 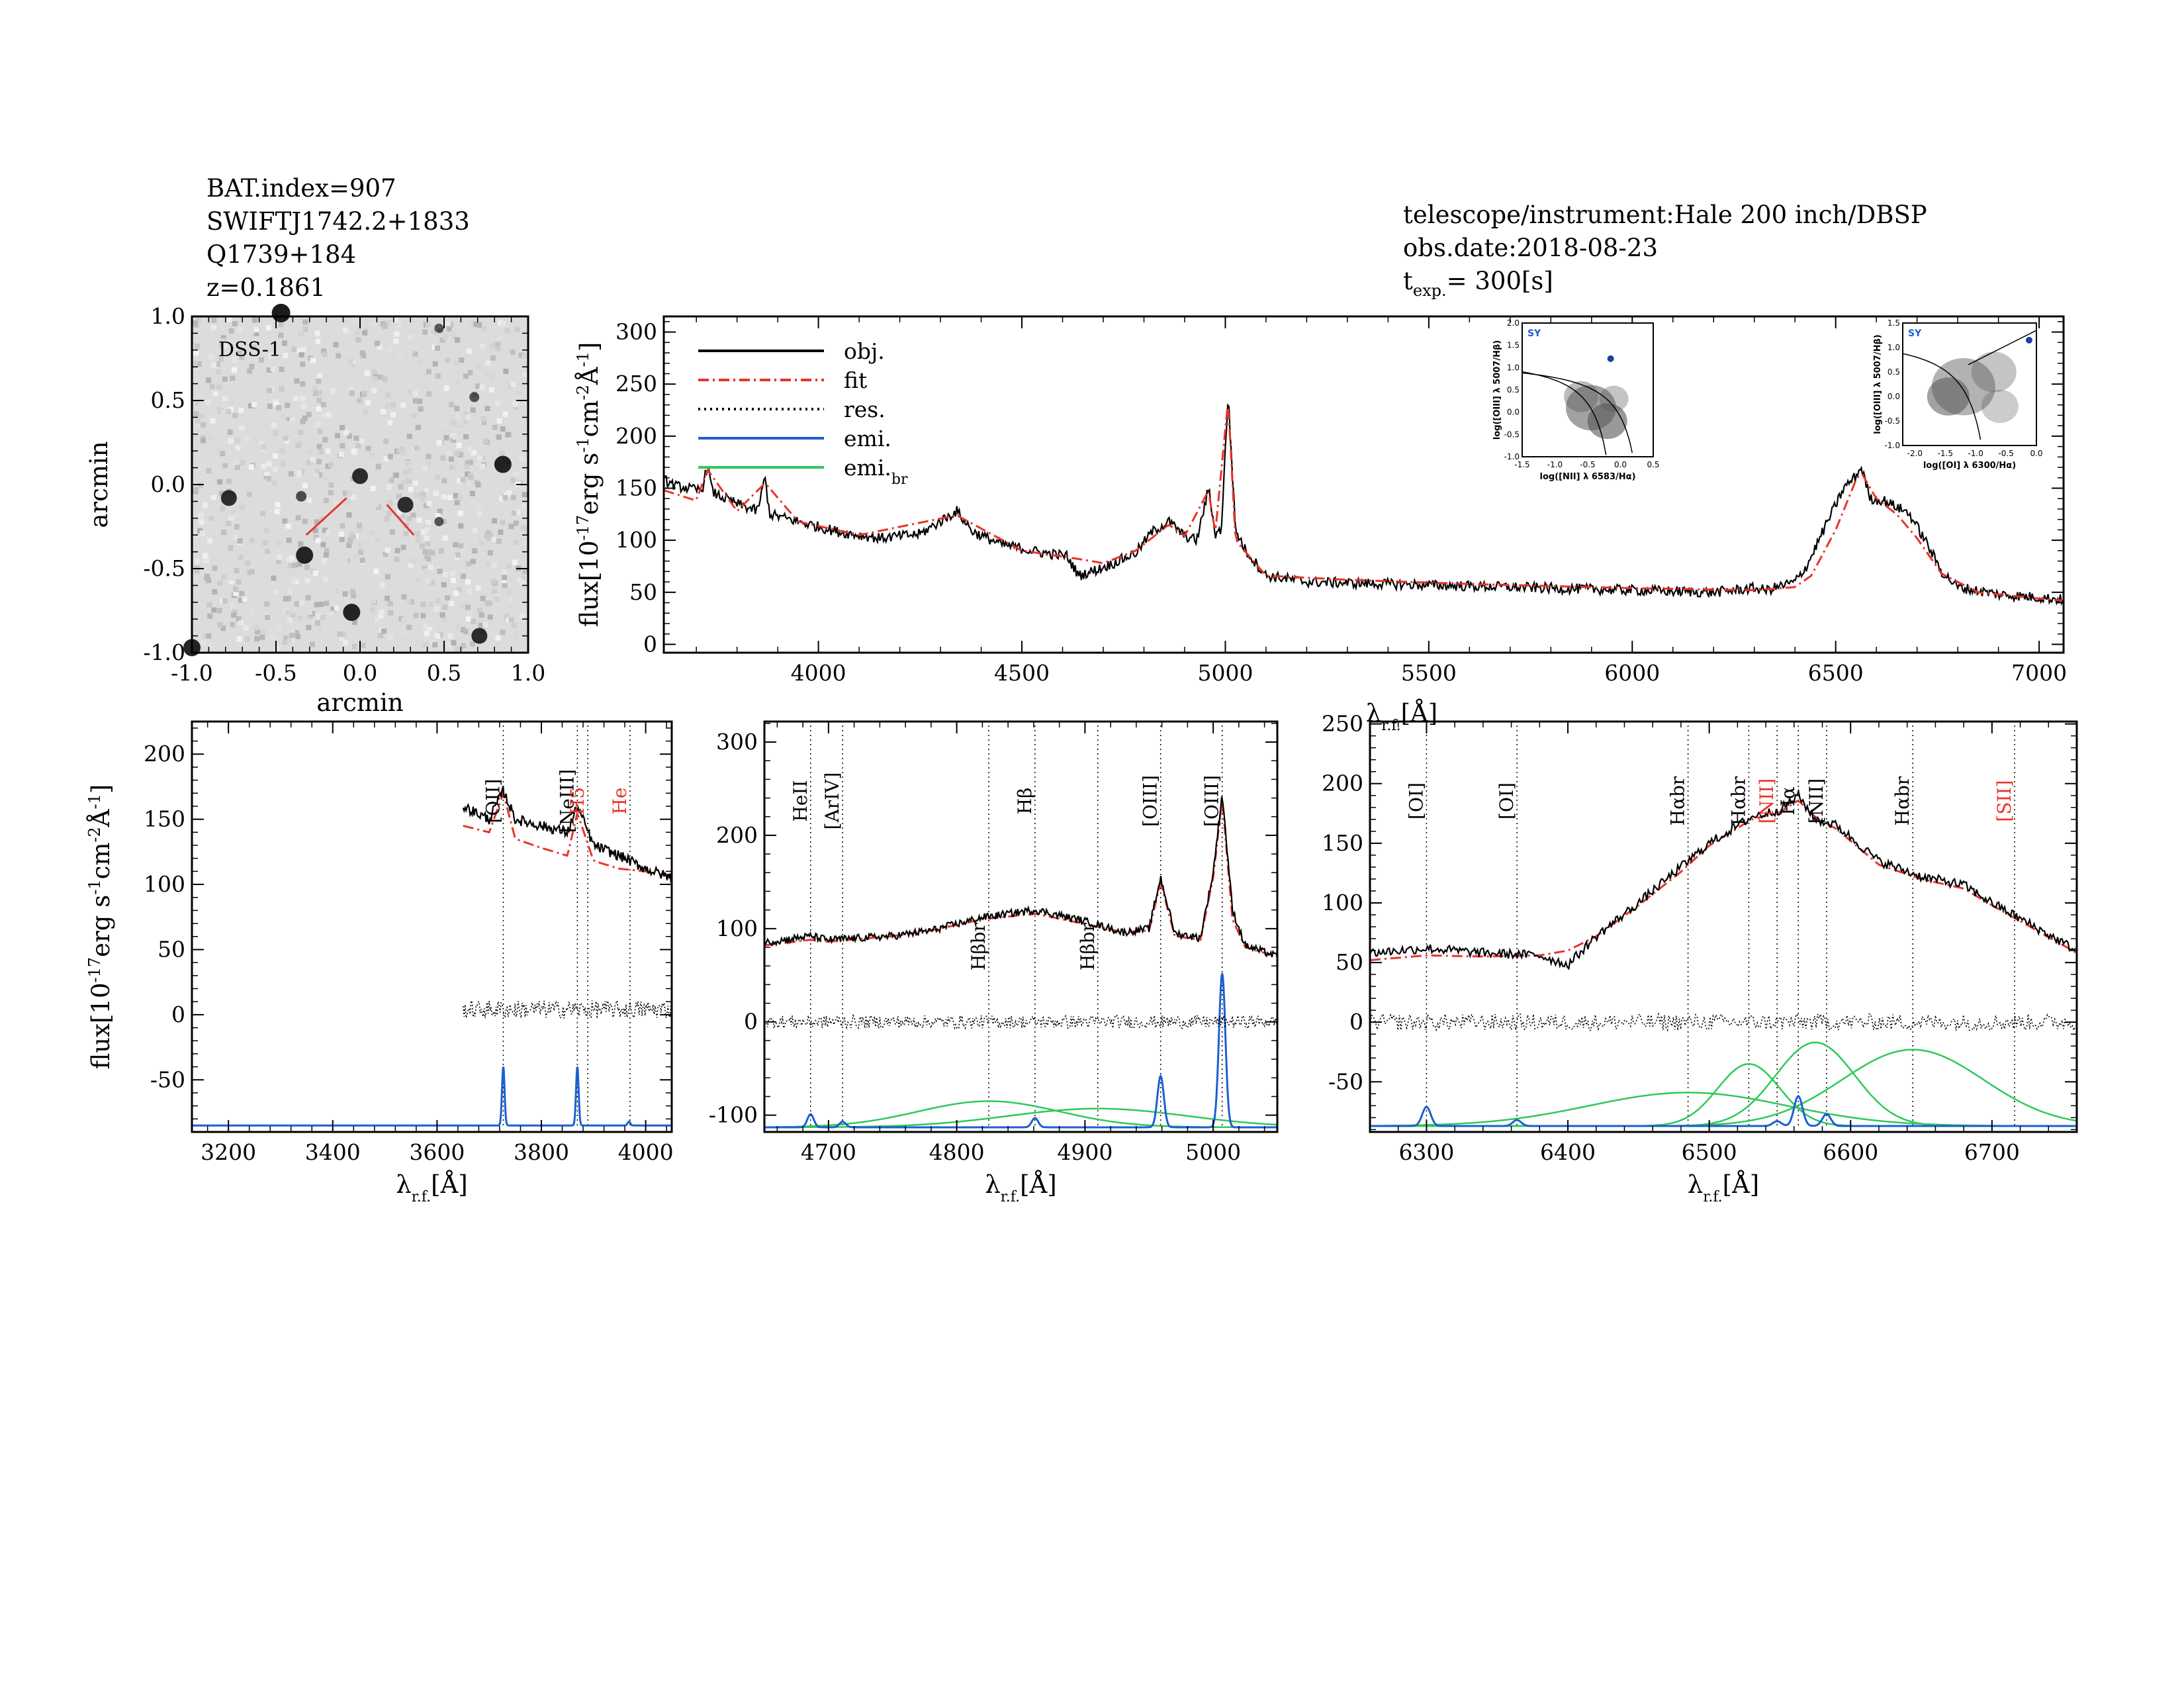 I want to click on legend-text: fit, so click(x=856, y=380).